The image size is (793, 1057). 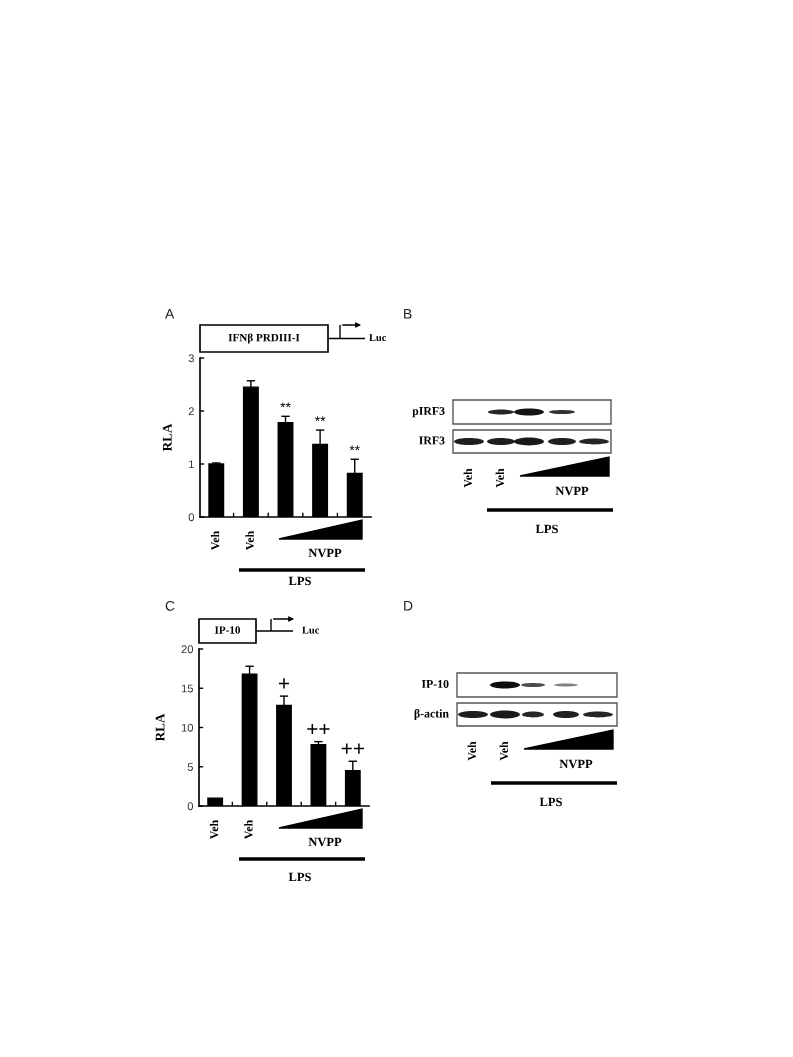 I want to click on text: D, so click(x=408, y=606).